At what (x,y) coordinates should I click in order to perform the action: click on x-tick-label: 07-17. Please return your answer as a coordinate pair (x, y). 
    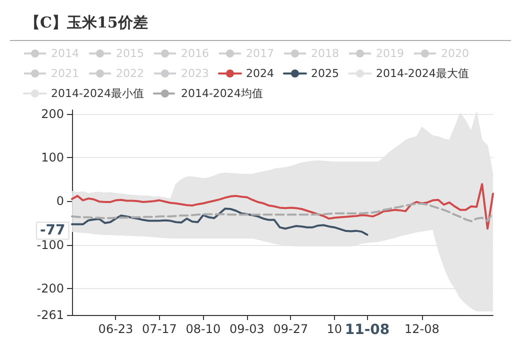
    Looking at the image, I should click on (159, 329).